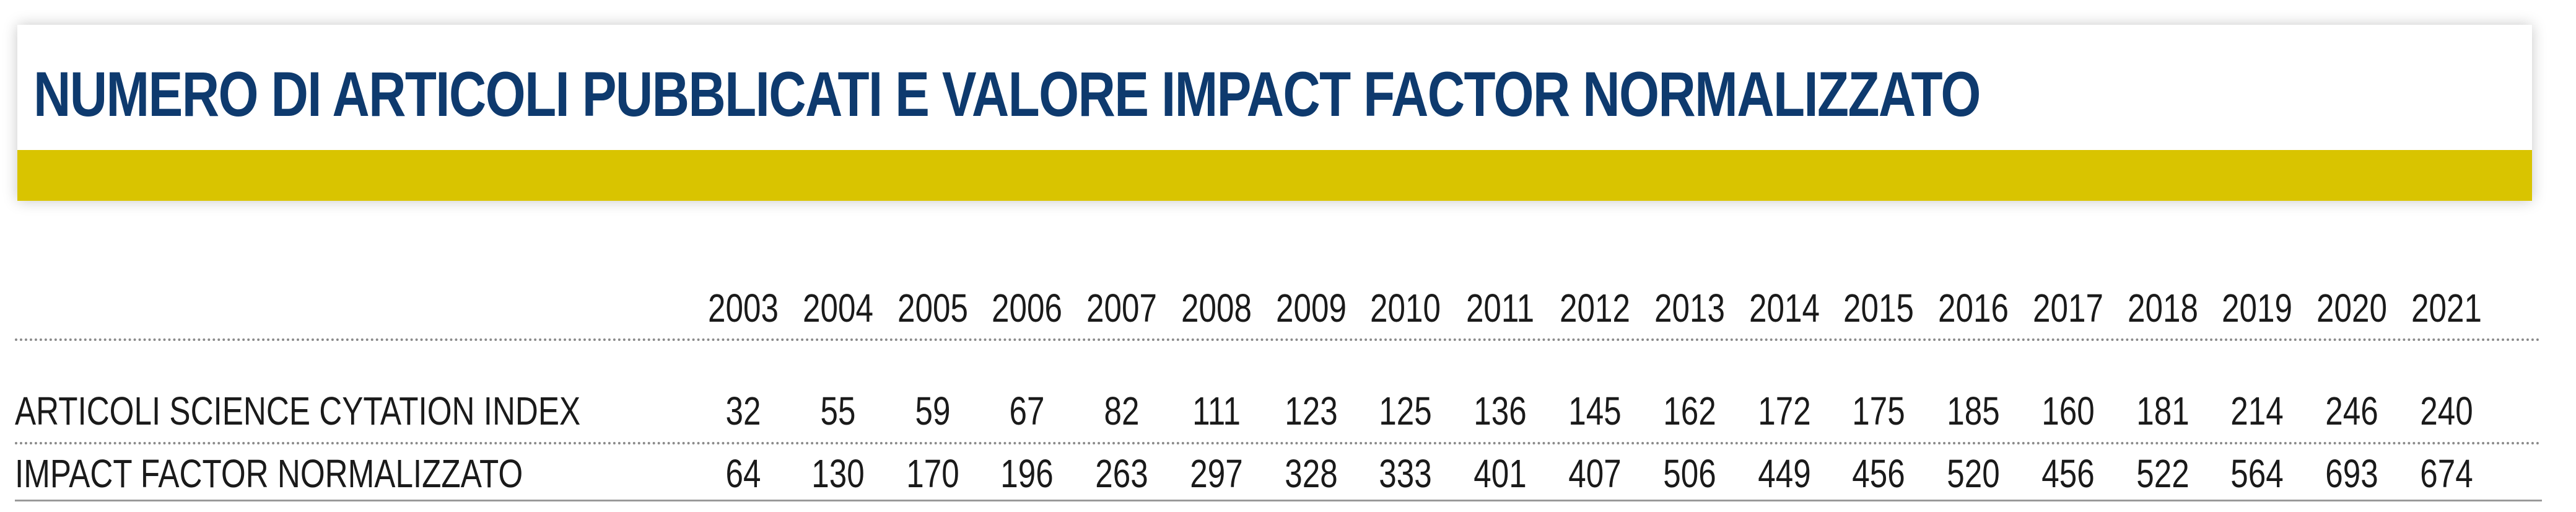 This screenshot has width=2576, height=512. I want to click on table-cell: 145, so click(1595, 411).